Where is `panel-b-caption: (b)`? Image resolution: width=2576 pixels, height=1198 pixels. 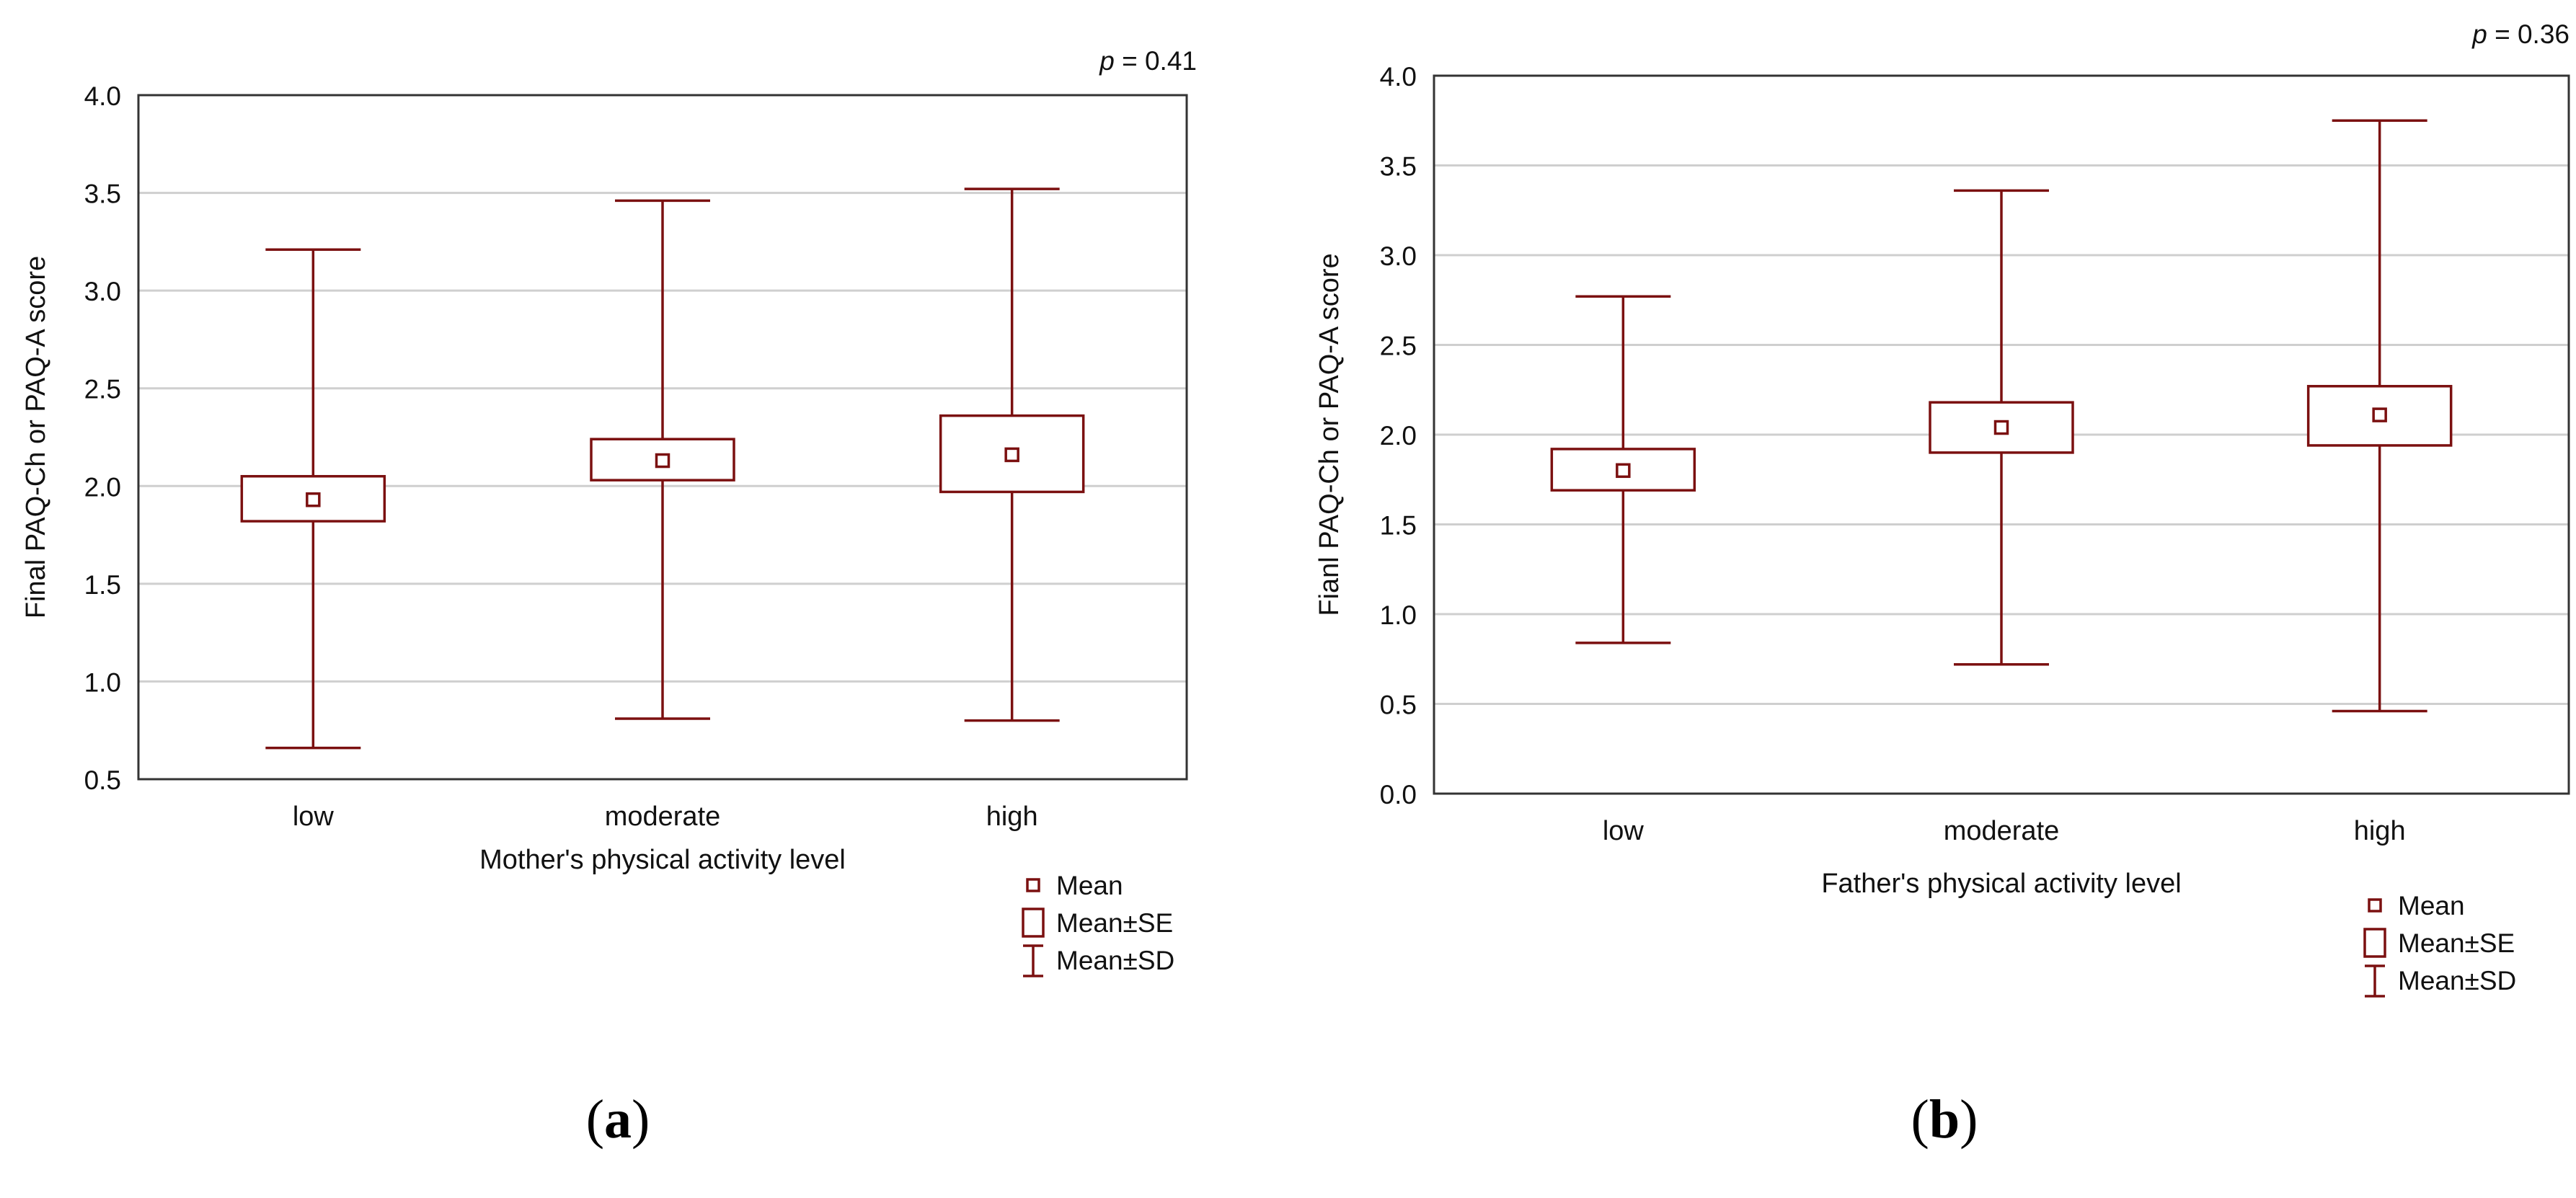
panel-b-caption: (b) is located at coordinates (1944, 1119).